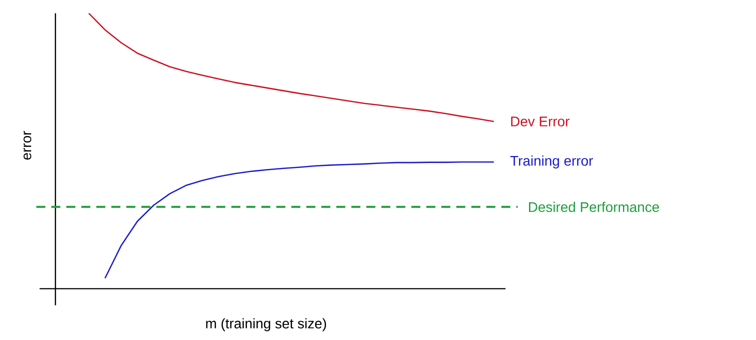 Image resolution: width=756 pixels, height=340 pixels. What do you see at coordinates (551, 162) in the screenshot?
I see `series-label: Training error` at bounding box center [551, 162].